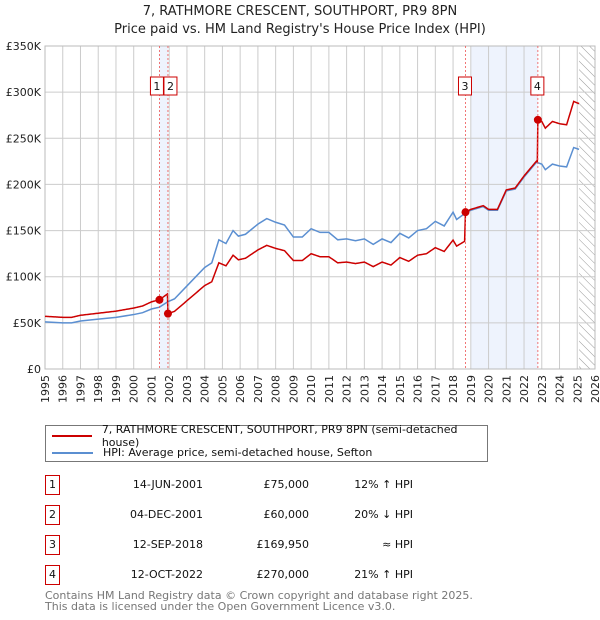 This screenshot has height=620, width=600. I want to click on sale-price: £169,950, so click(283, 544).